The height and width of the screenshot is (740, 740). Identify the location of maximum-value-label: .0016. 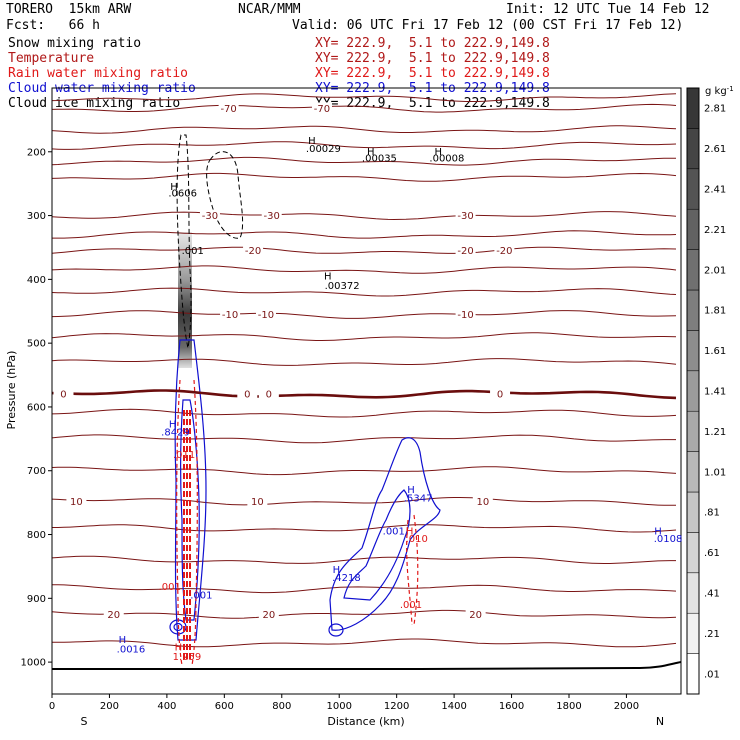
(131, 650).